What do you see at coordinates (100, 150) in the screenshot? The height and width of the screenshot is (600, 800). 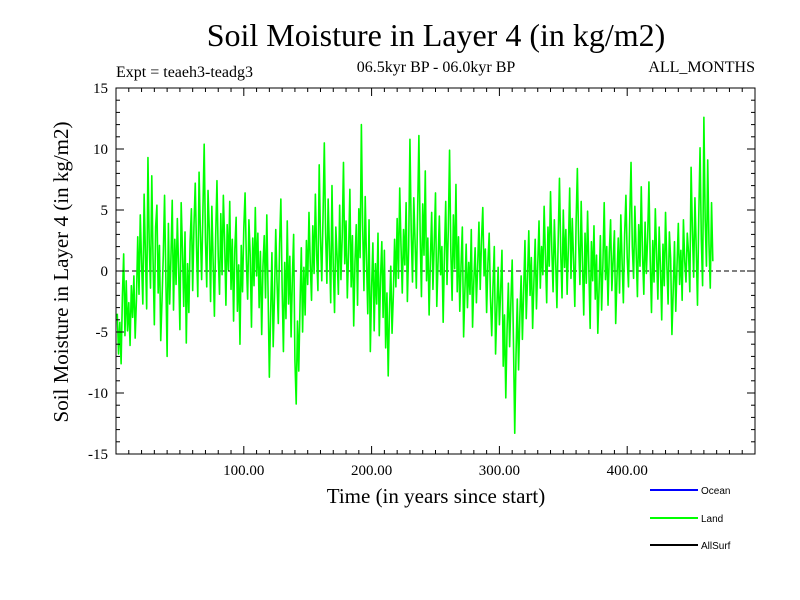 I see `y-tick-label: 10` at bounding box center [100, 150].